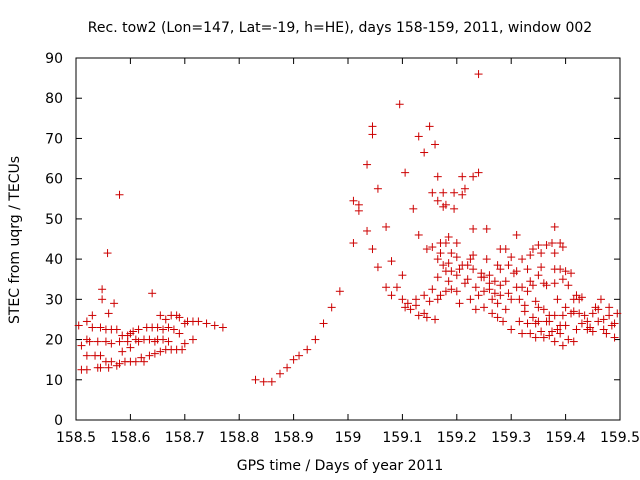 This screenshot has height=480, width=640. Describe the element at coordinates (185, 438) in the screenshot. I see `x-tick-label: 158.7` at that location.